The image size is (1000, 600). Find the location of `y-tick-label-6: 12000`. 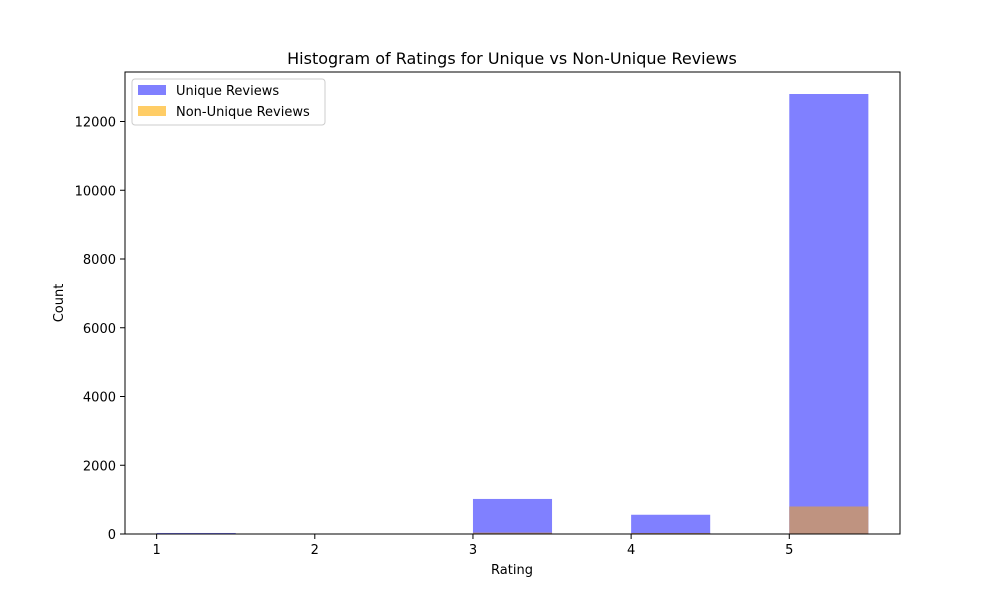

y-tick-label-6: 12000 is located at coordinates (95, 123).